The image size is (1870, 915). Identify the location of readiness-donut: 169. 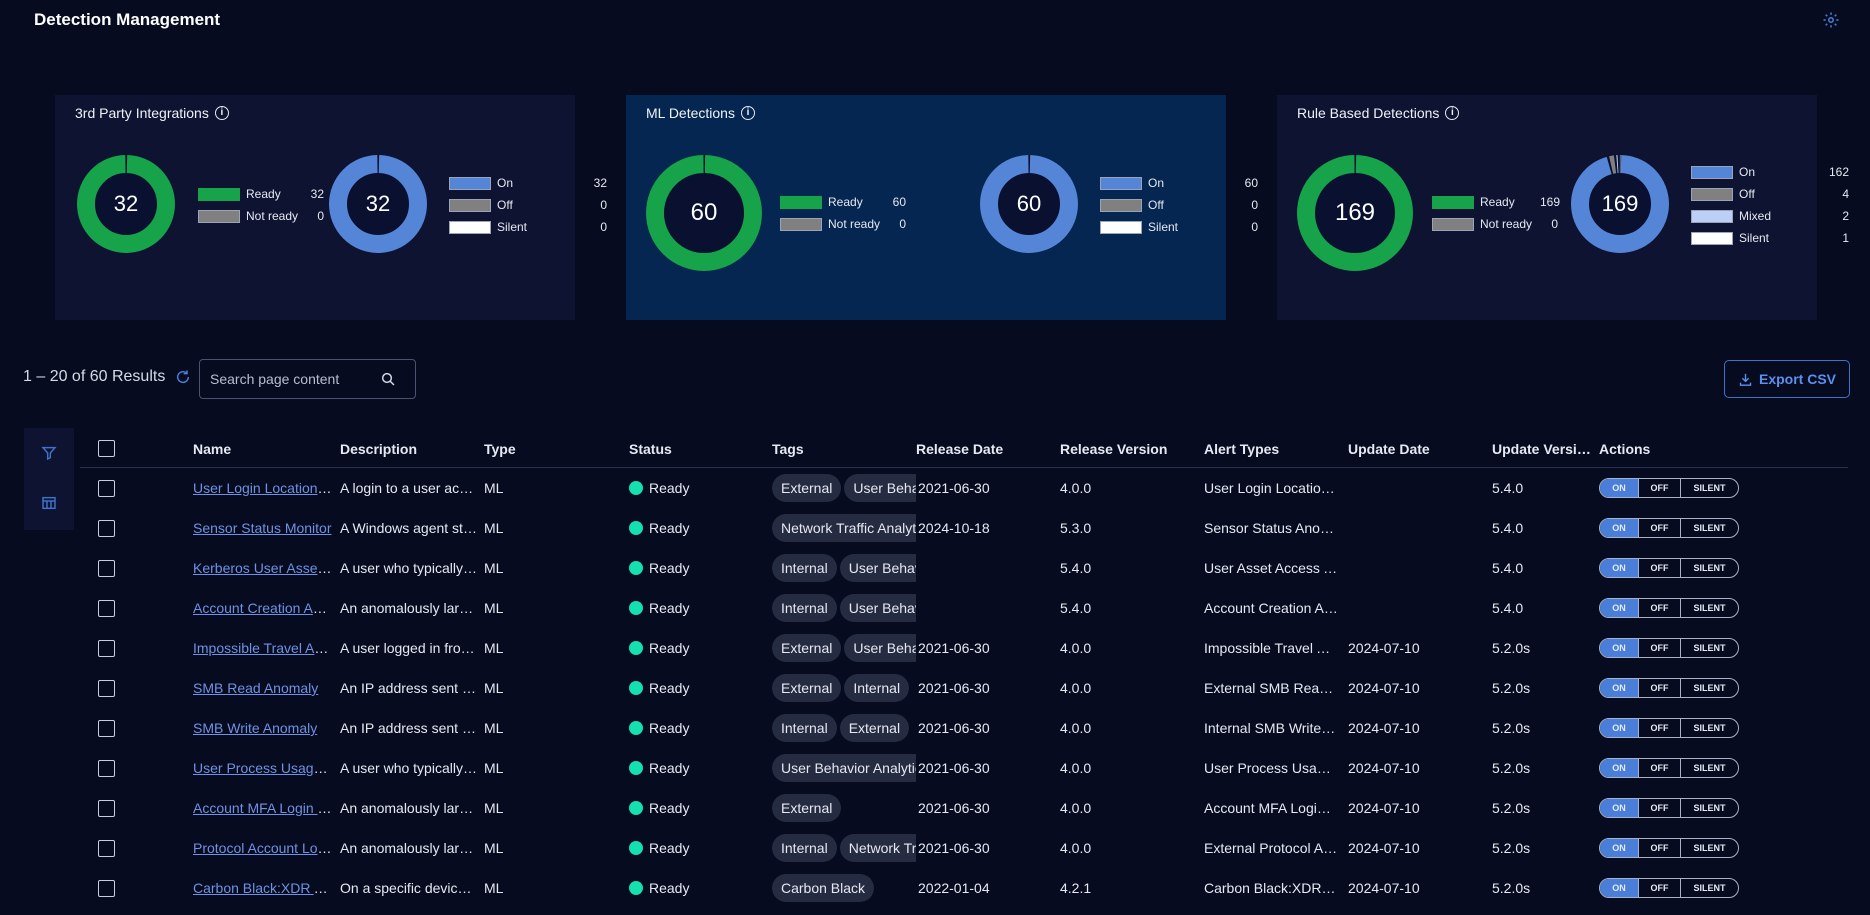
(1355, 213).